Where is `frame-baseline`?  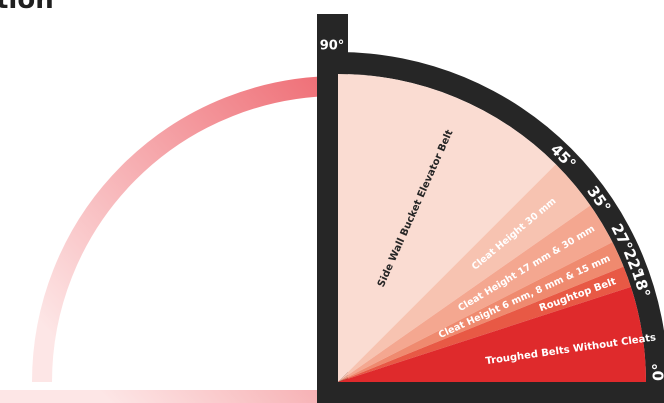
frame-baseline is located at coordinates (490, 392).